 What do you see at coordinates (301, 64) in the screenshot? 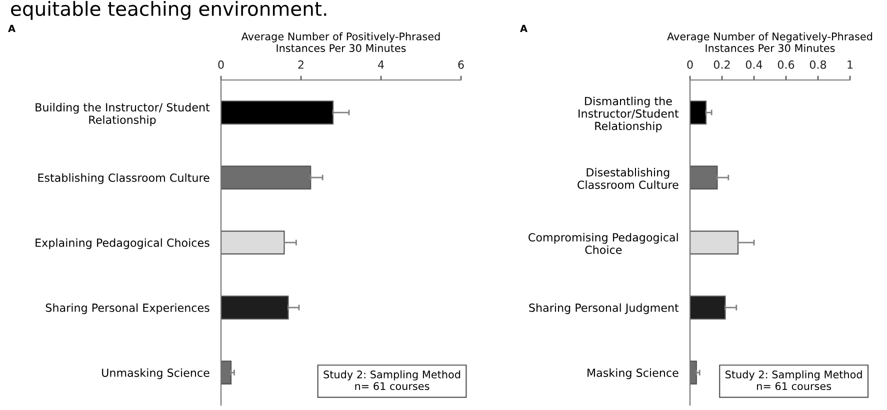
I see `x-tick-label: 2` at bounding box center [301, 64].